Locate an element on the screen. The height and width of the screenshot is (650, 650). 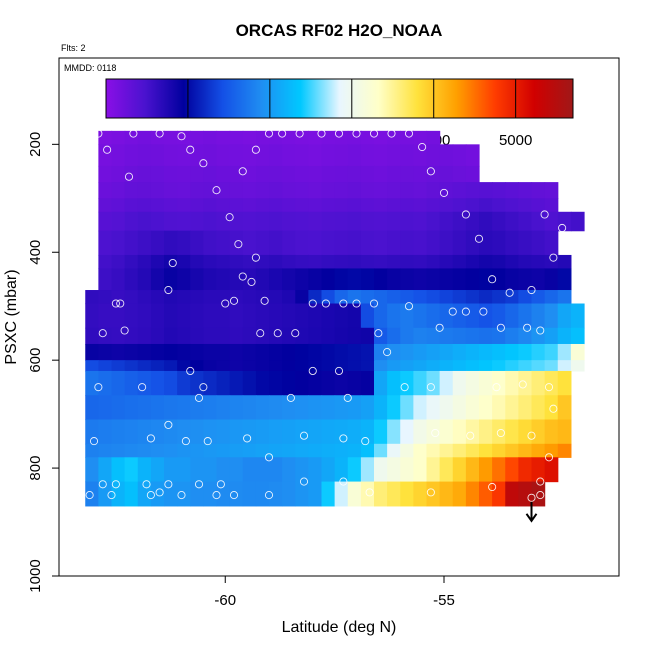
bottom-arrow is located at coordinates (531, 512).